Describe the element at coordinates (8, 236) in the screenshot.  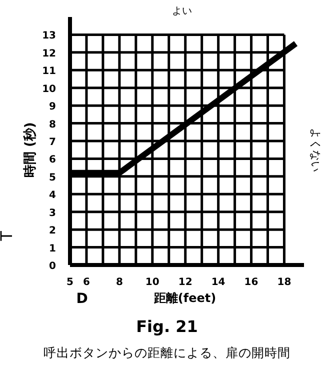
I see `text: T` at that location.